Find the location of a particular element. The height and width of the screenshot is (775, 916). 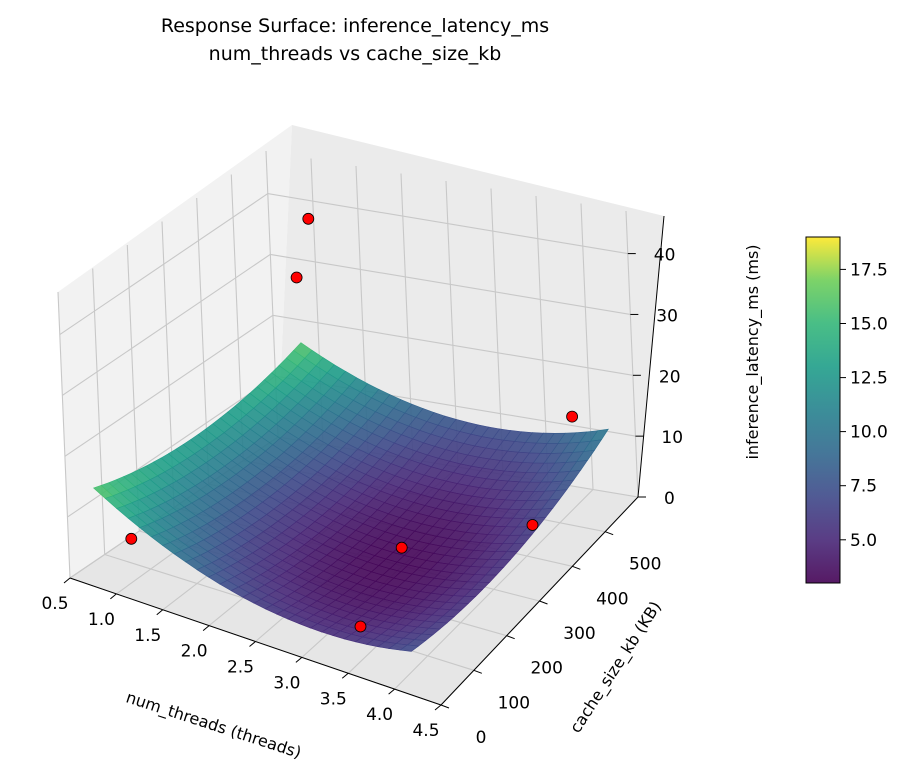

x-tick-label: 3.5 is located at coordinates (333, 699).